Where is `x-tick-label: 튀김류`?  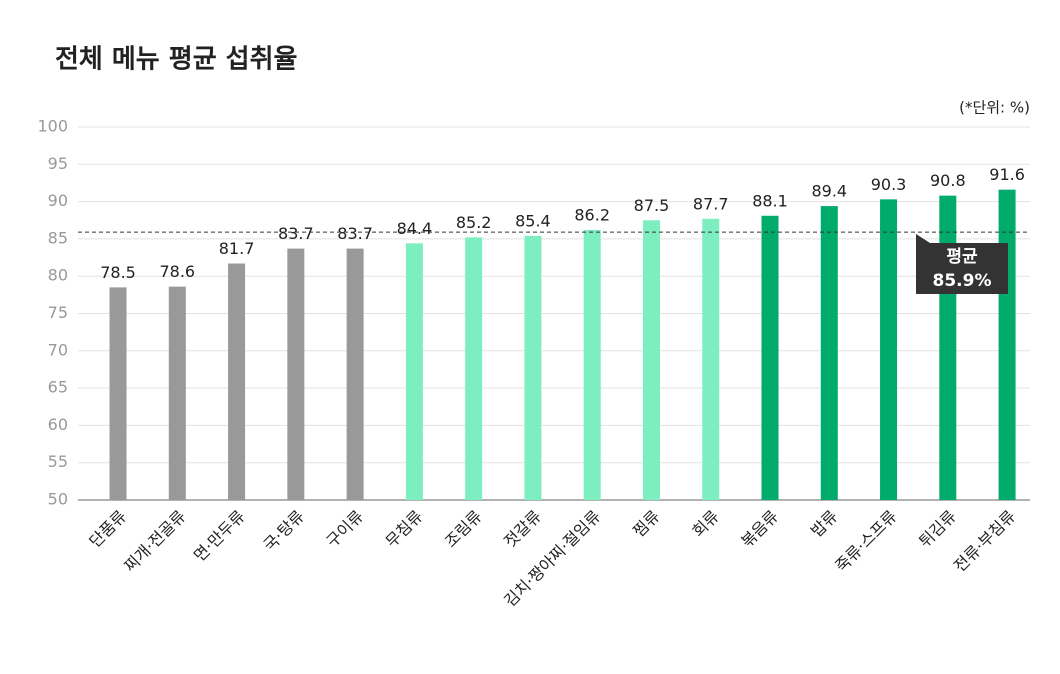
x-tick-label: 튀김류 is located at coordinates (937, 529).